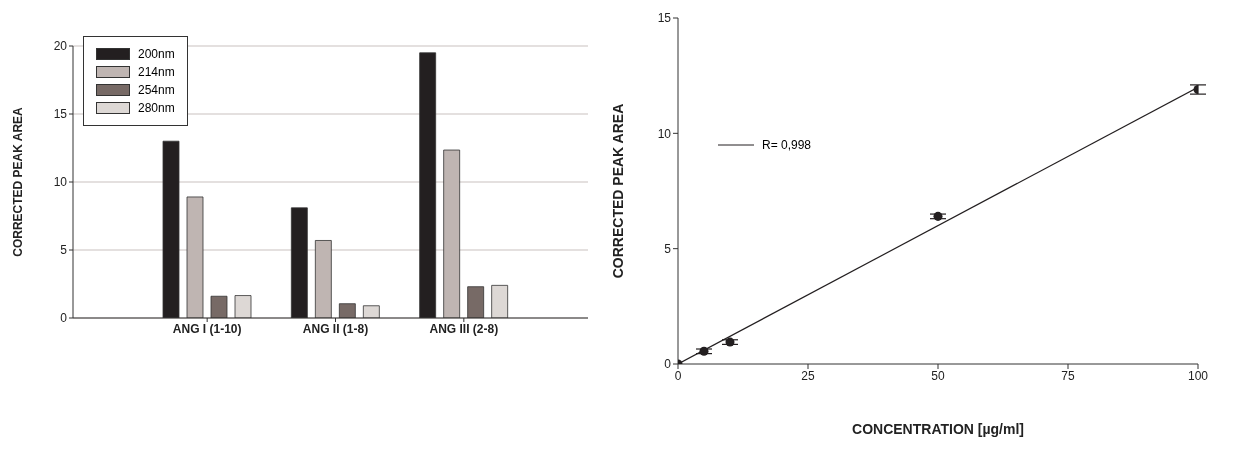 Image resolution: width=1234 pixels, height=464 pixels. What do you see at coordinates (787, 145) in the screenshot?
I see `legend-label: R= 0,998` at bounding box center [787, 145].